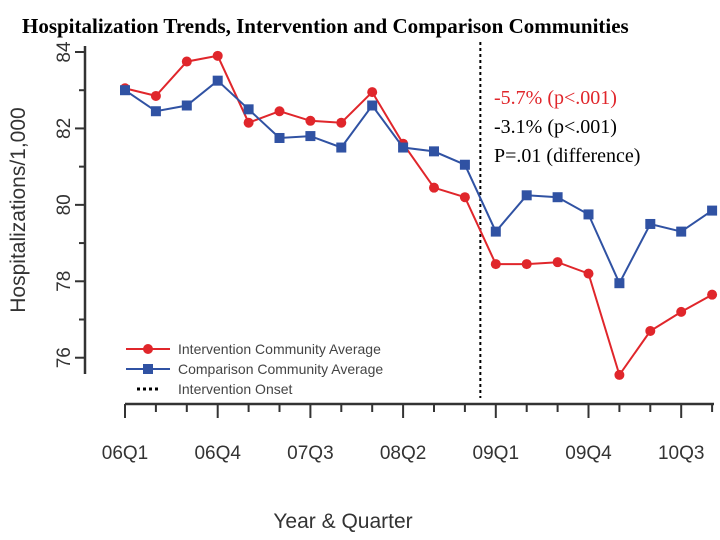 This screenshot has width=720, height=540. What do you see at coordinates (148, 349) in the screenshot?
I see `legend-intervention-marker` at bounding box center [148, 349].